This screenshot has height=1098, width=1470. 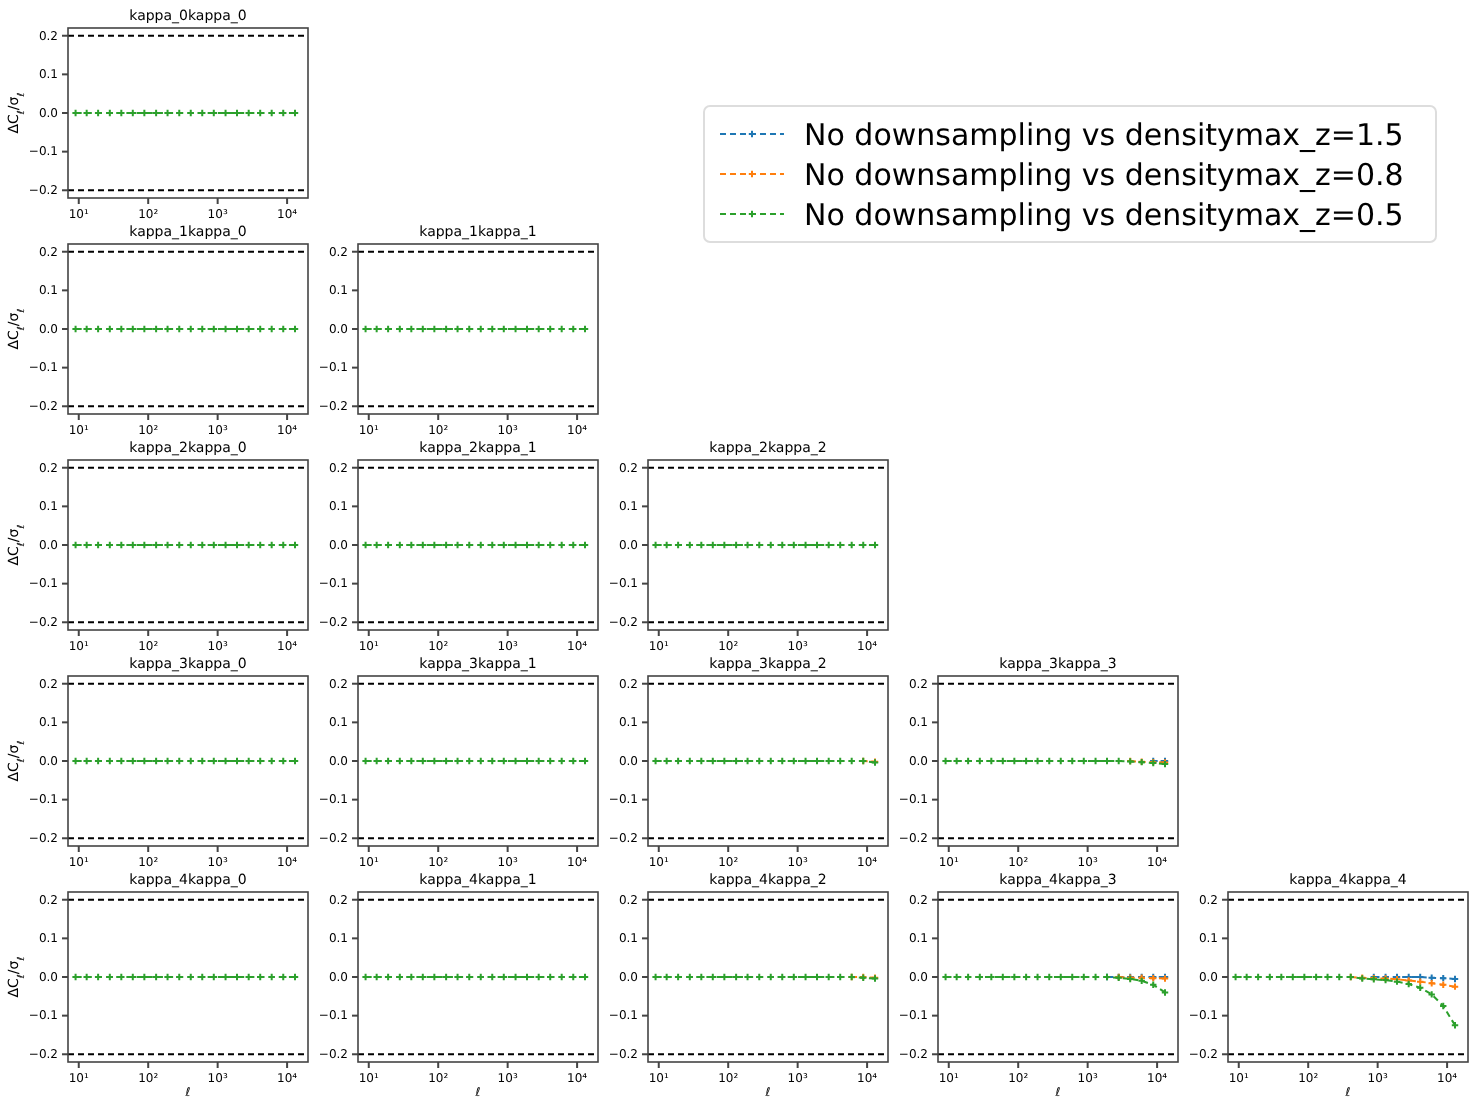 I want to click on legend-label: No downsampling vs densitymax_z=0.8, so click(x=1104, y=174).